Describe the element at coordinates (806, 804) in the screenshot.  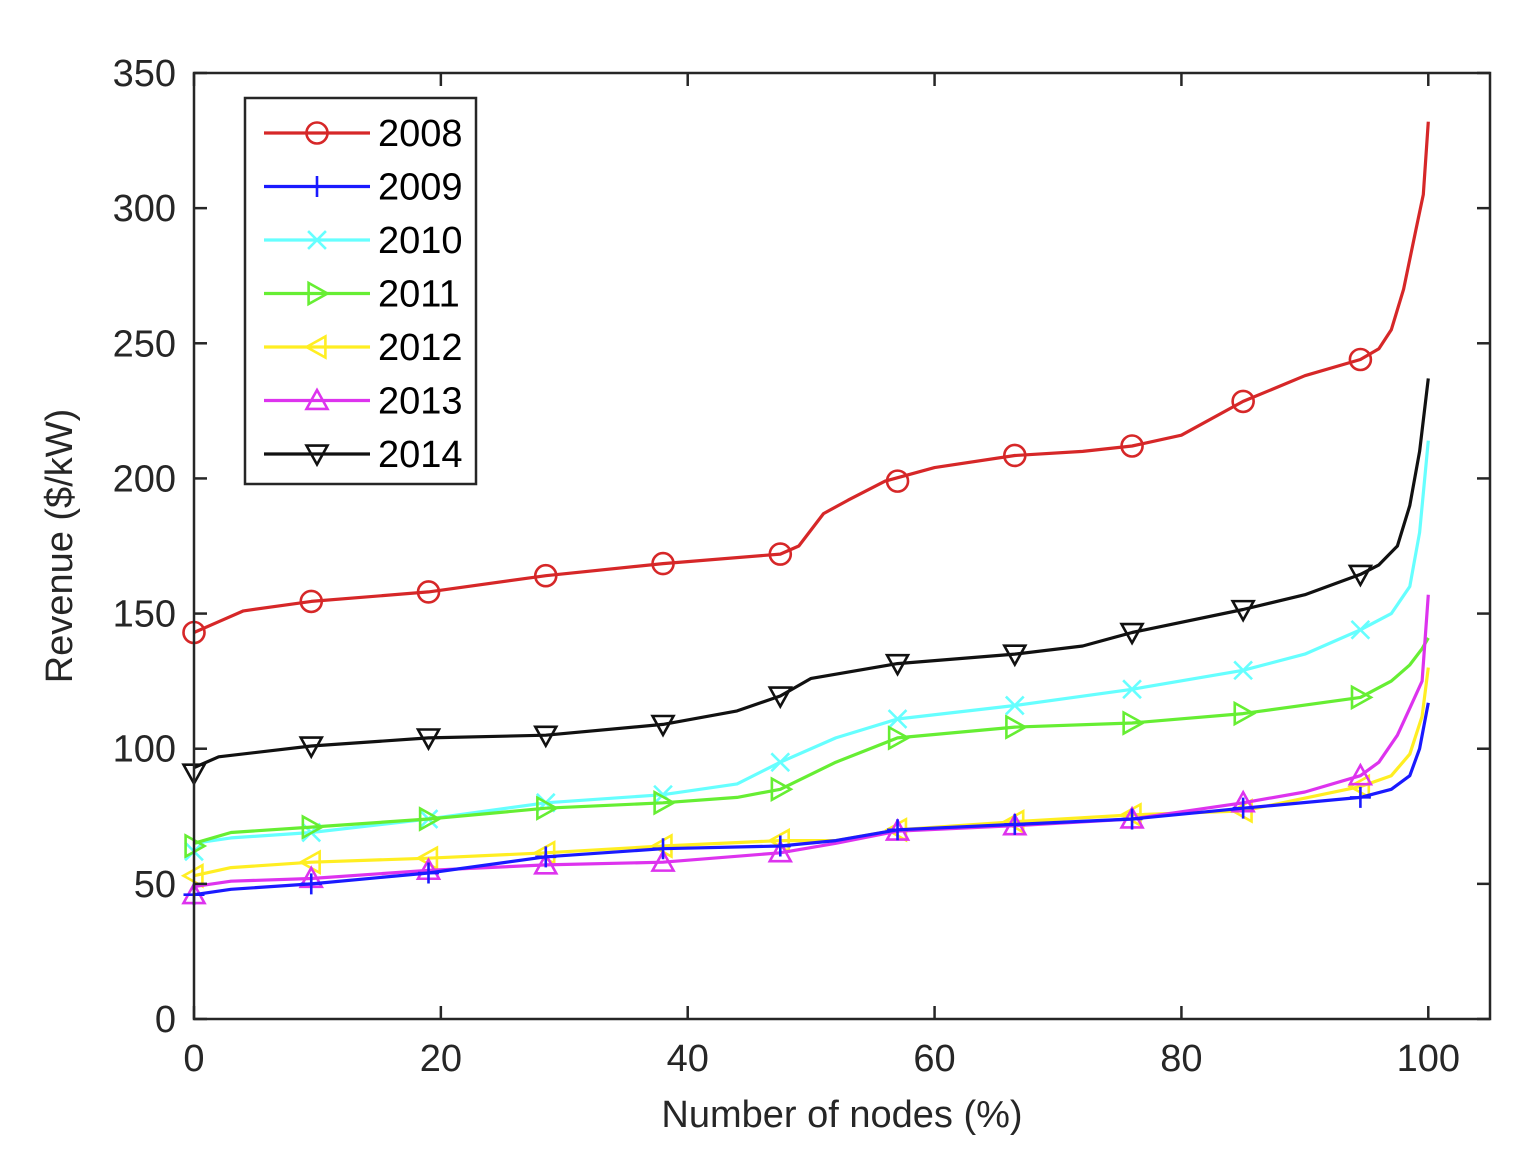
I see `series-2009` at that location.